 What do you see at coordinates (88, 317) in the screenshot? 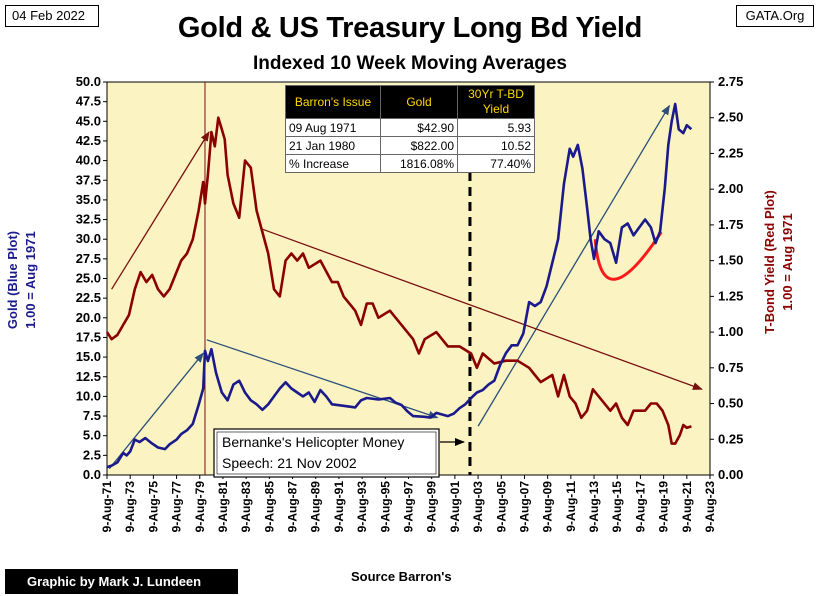
I see `y-left-tick-label: 20.0` at bounding box center [88, 317].